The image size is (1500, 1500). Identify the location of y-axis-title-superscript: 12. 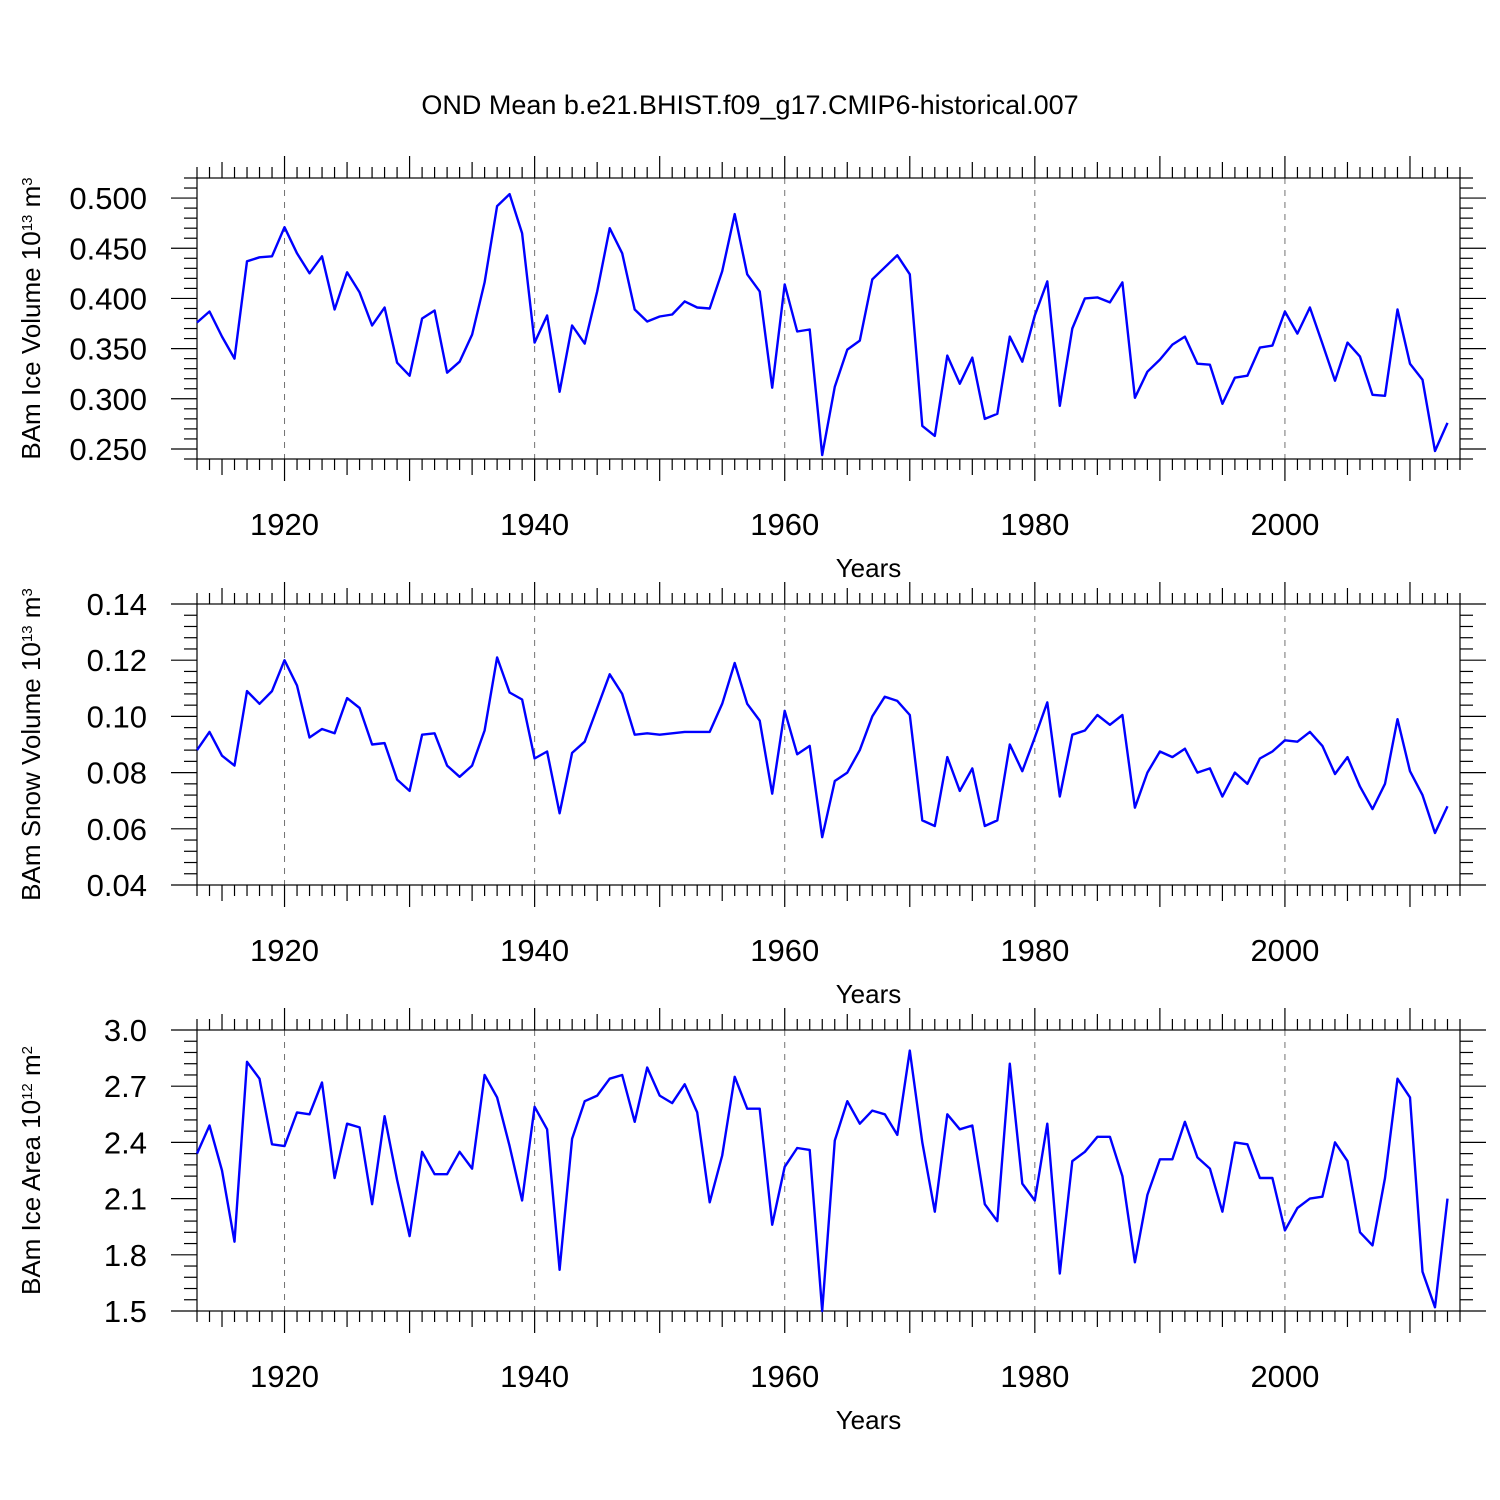
(27, 1091).